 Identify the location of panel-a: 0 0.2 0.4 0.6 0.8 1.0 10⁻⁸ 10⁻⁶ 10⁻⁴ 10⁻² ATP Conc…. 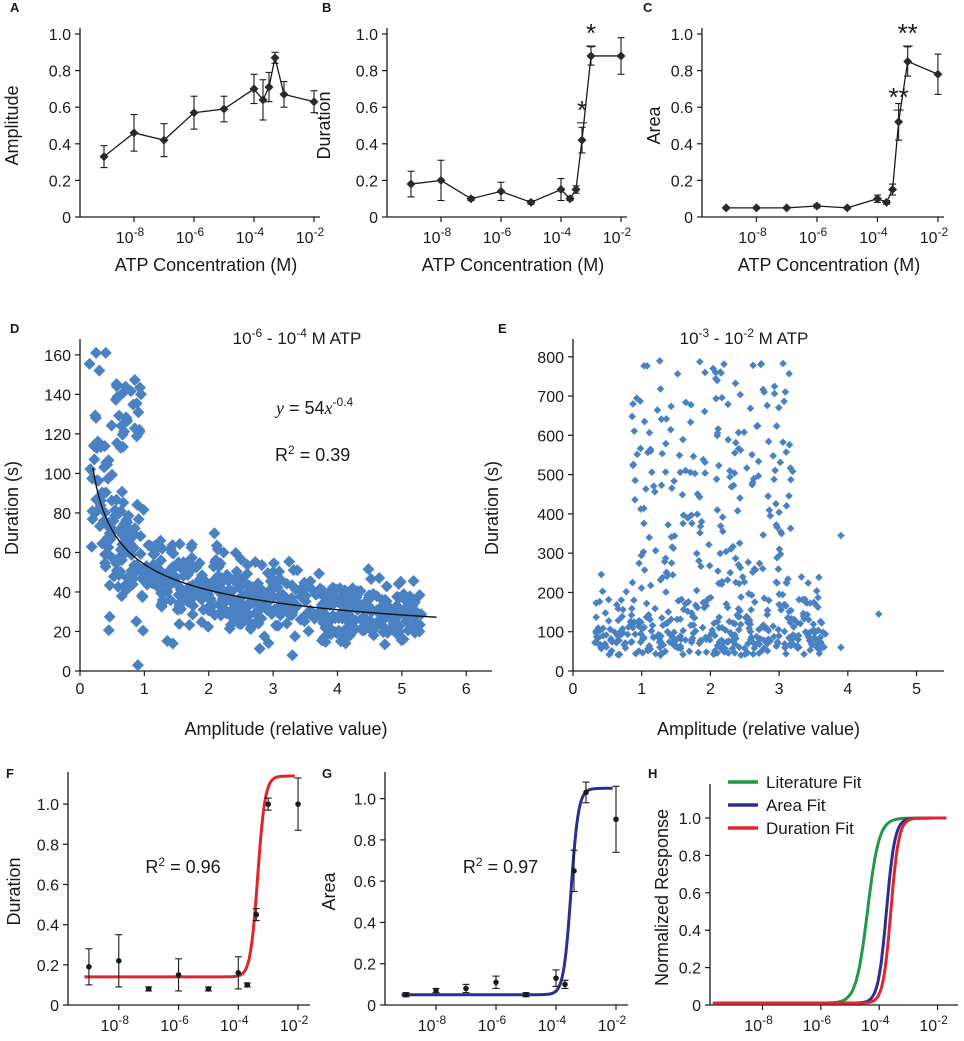
(163, 137).